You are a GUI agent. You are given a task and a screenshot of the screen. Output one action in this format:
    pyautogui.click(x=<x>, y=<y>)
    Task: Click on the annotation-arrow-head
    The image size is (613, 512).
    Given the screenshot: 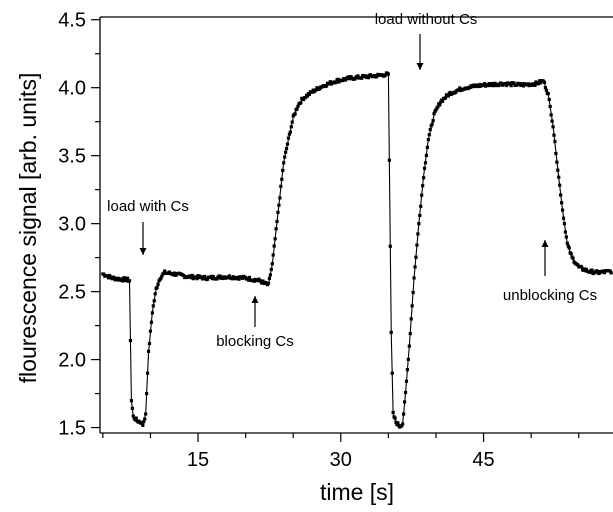 What is the action you would take?
    pyautogui.click(x=143, y=251)
    